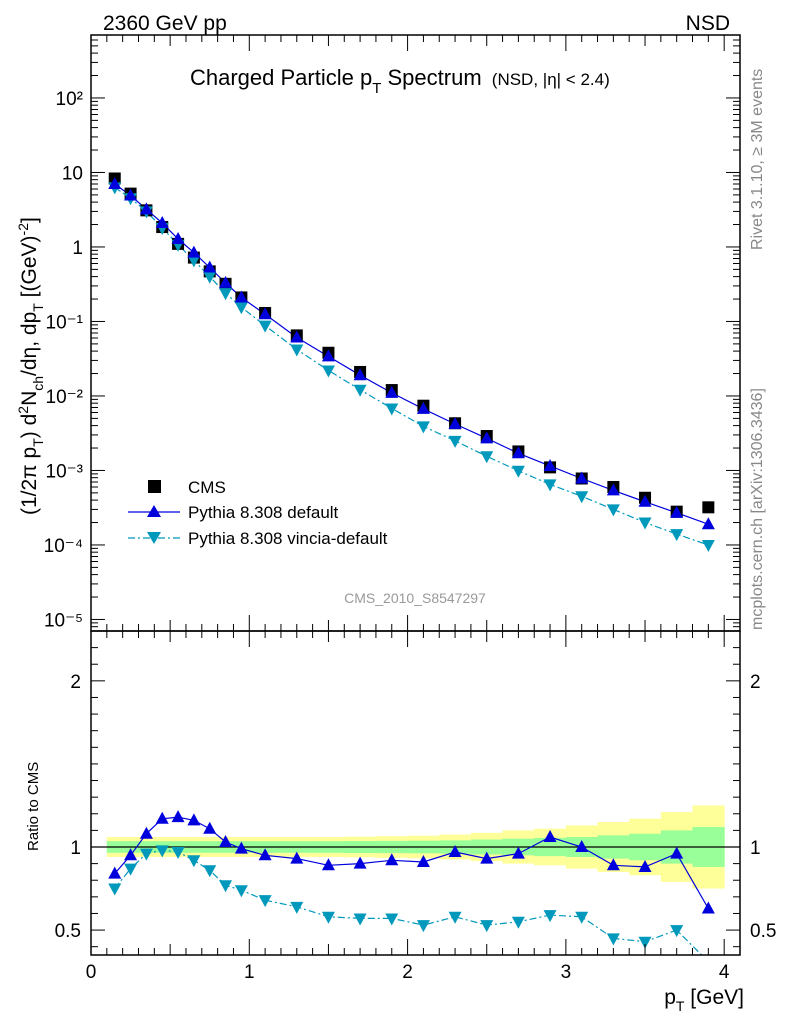  I want to click on legend-marker-pythia-default, so click(154, 511).